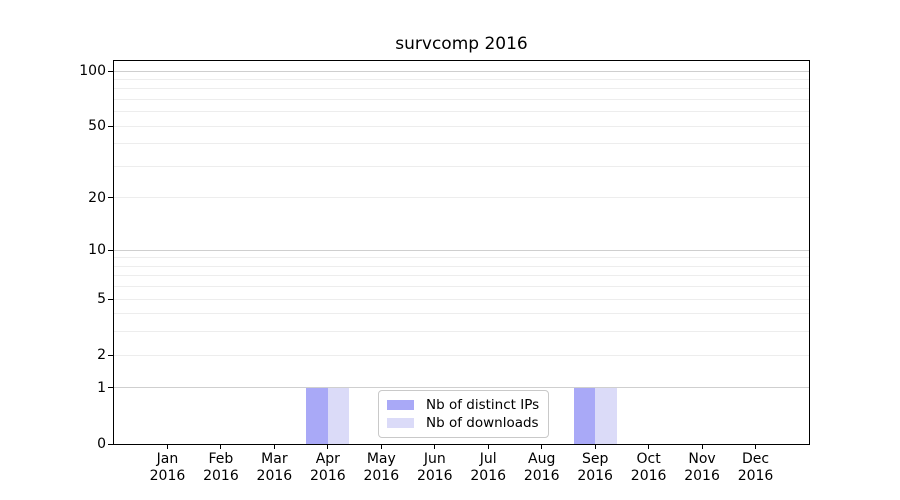 Image resolution: width=900 pixels, height=500 pixels. I want to click on legend-label-distinct-ips: Nb of distinct IPs, so click(483, 405).